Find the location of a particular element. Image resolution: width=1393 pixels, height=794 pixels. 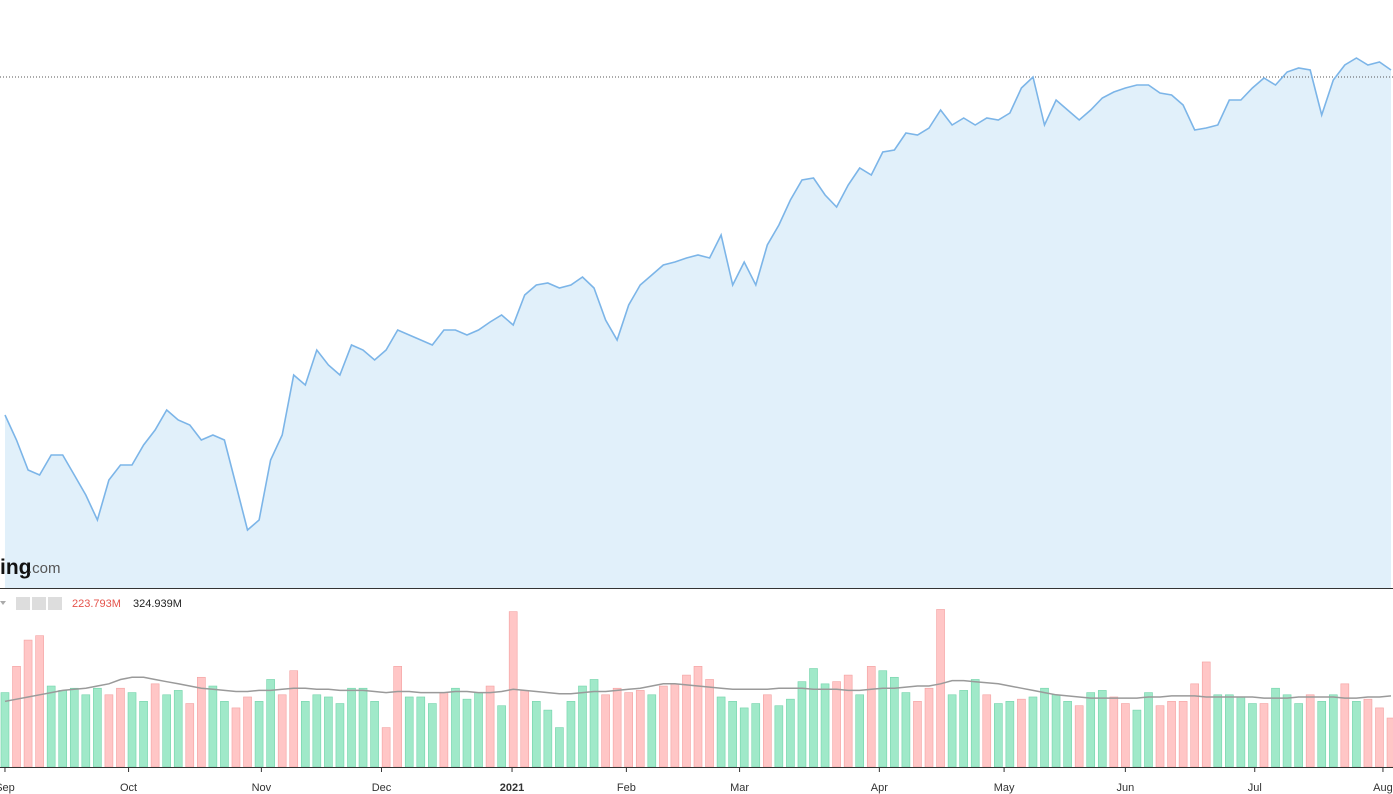

logo-suffix: .com is located at coordinates (44, 568).